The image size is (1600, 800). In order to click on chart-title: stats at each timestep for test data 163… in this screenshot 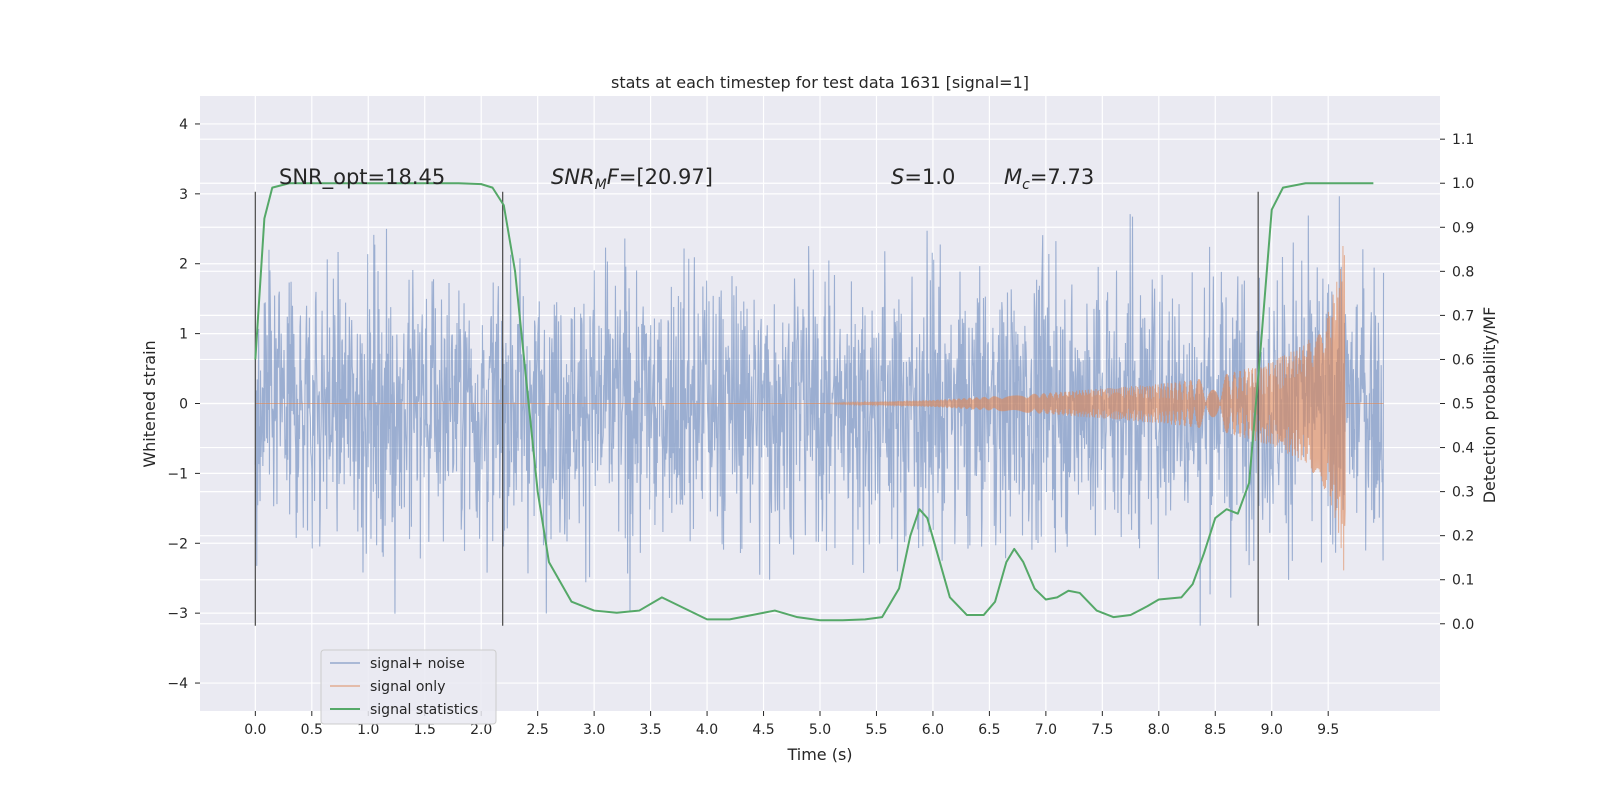, I will do `click(820, 82)`.